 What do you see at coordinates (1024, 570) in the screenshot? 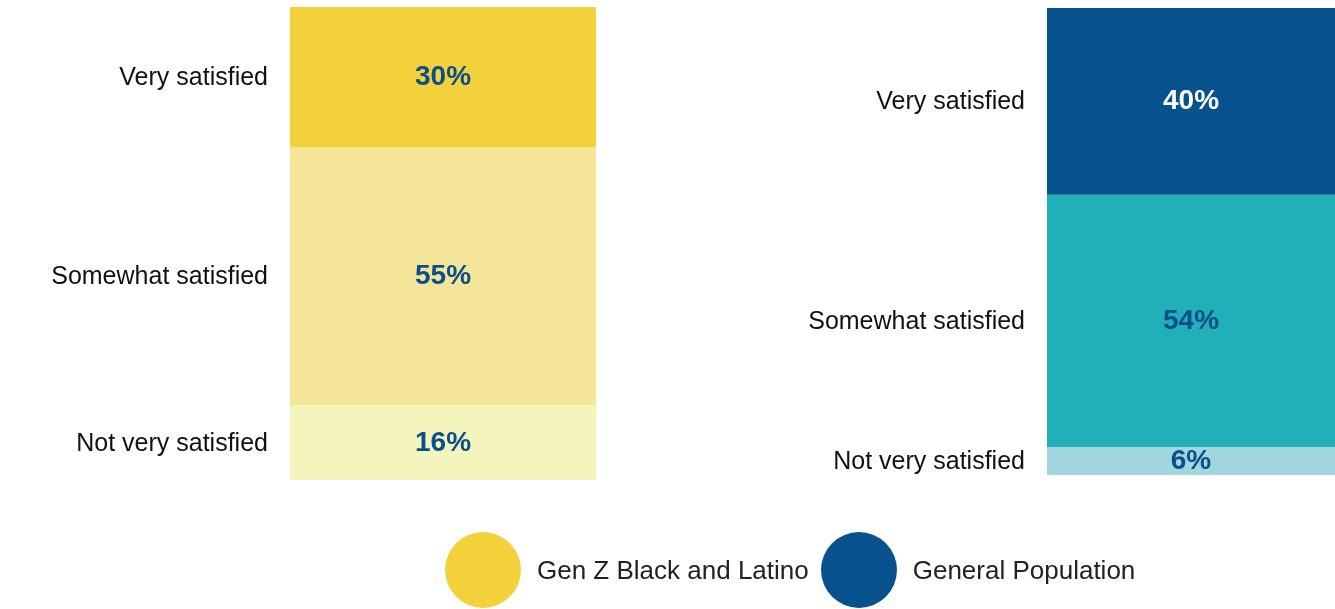
I see `text: General Population` at bounding box center [1024, 570].